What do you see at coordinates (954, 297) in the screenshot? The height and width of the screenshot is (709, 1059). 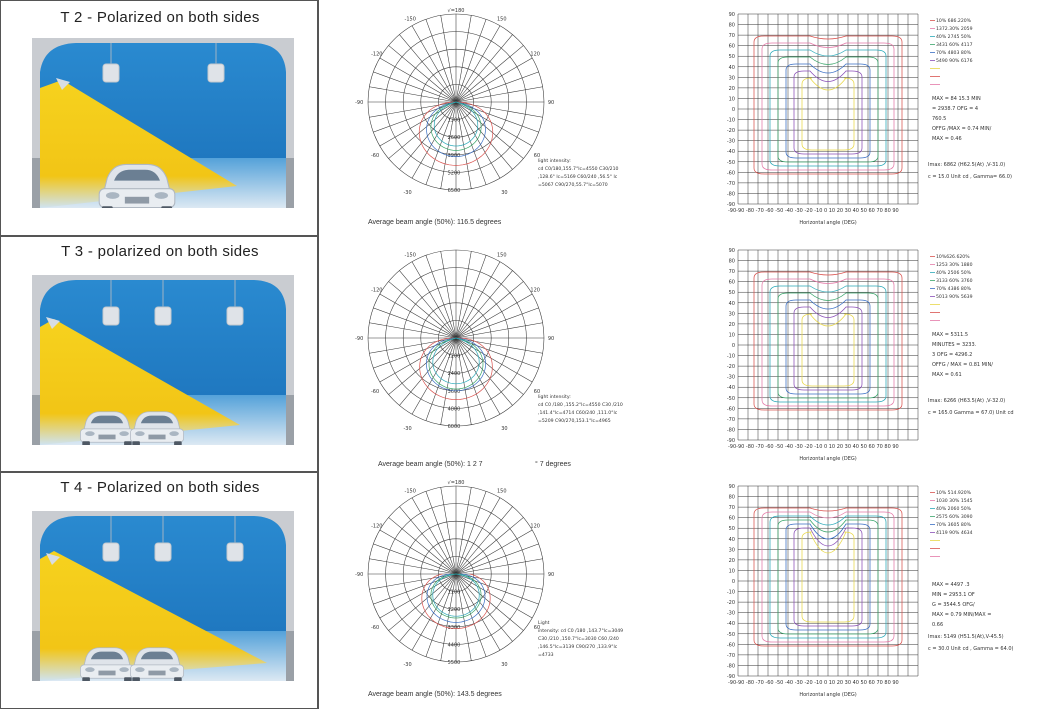 I see `isolux-legend-line: 5013 90% 5639` at bounding box center [954, 297].